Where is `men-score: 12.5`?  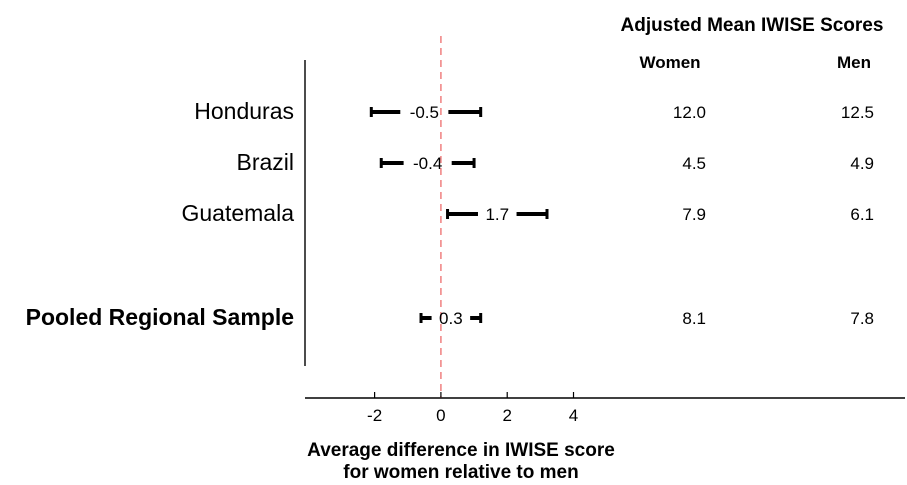
men-score: 12.5 is located at coordinates (857, 112).